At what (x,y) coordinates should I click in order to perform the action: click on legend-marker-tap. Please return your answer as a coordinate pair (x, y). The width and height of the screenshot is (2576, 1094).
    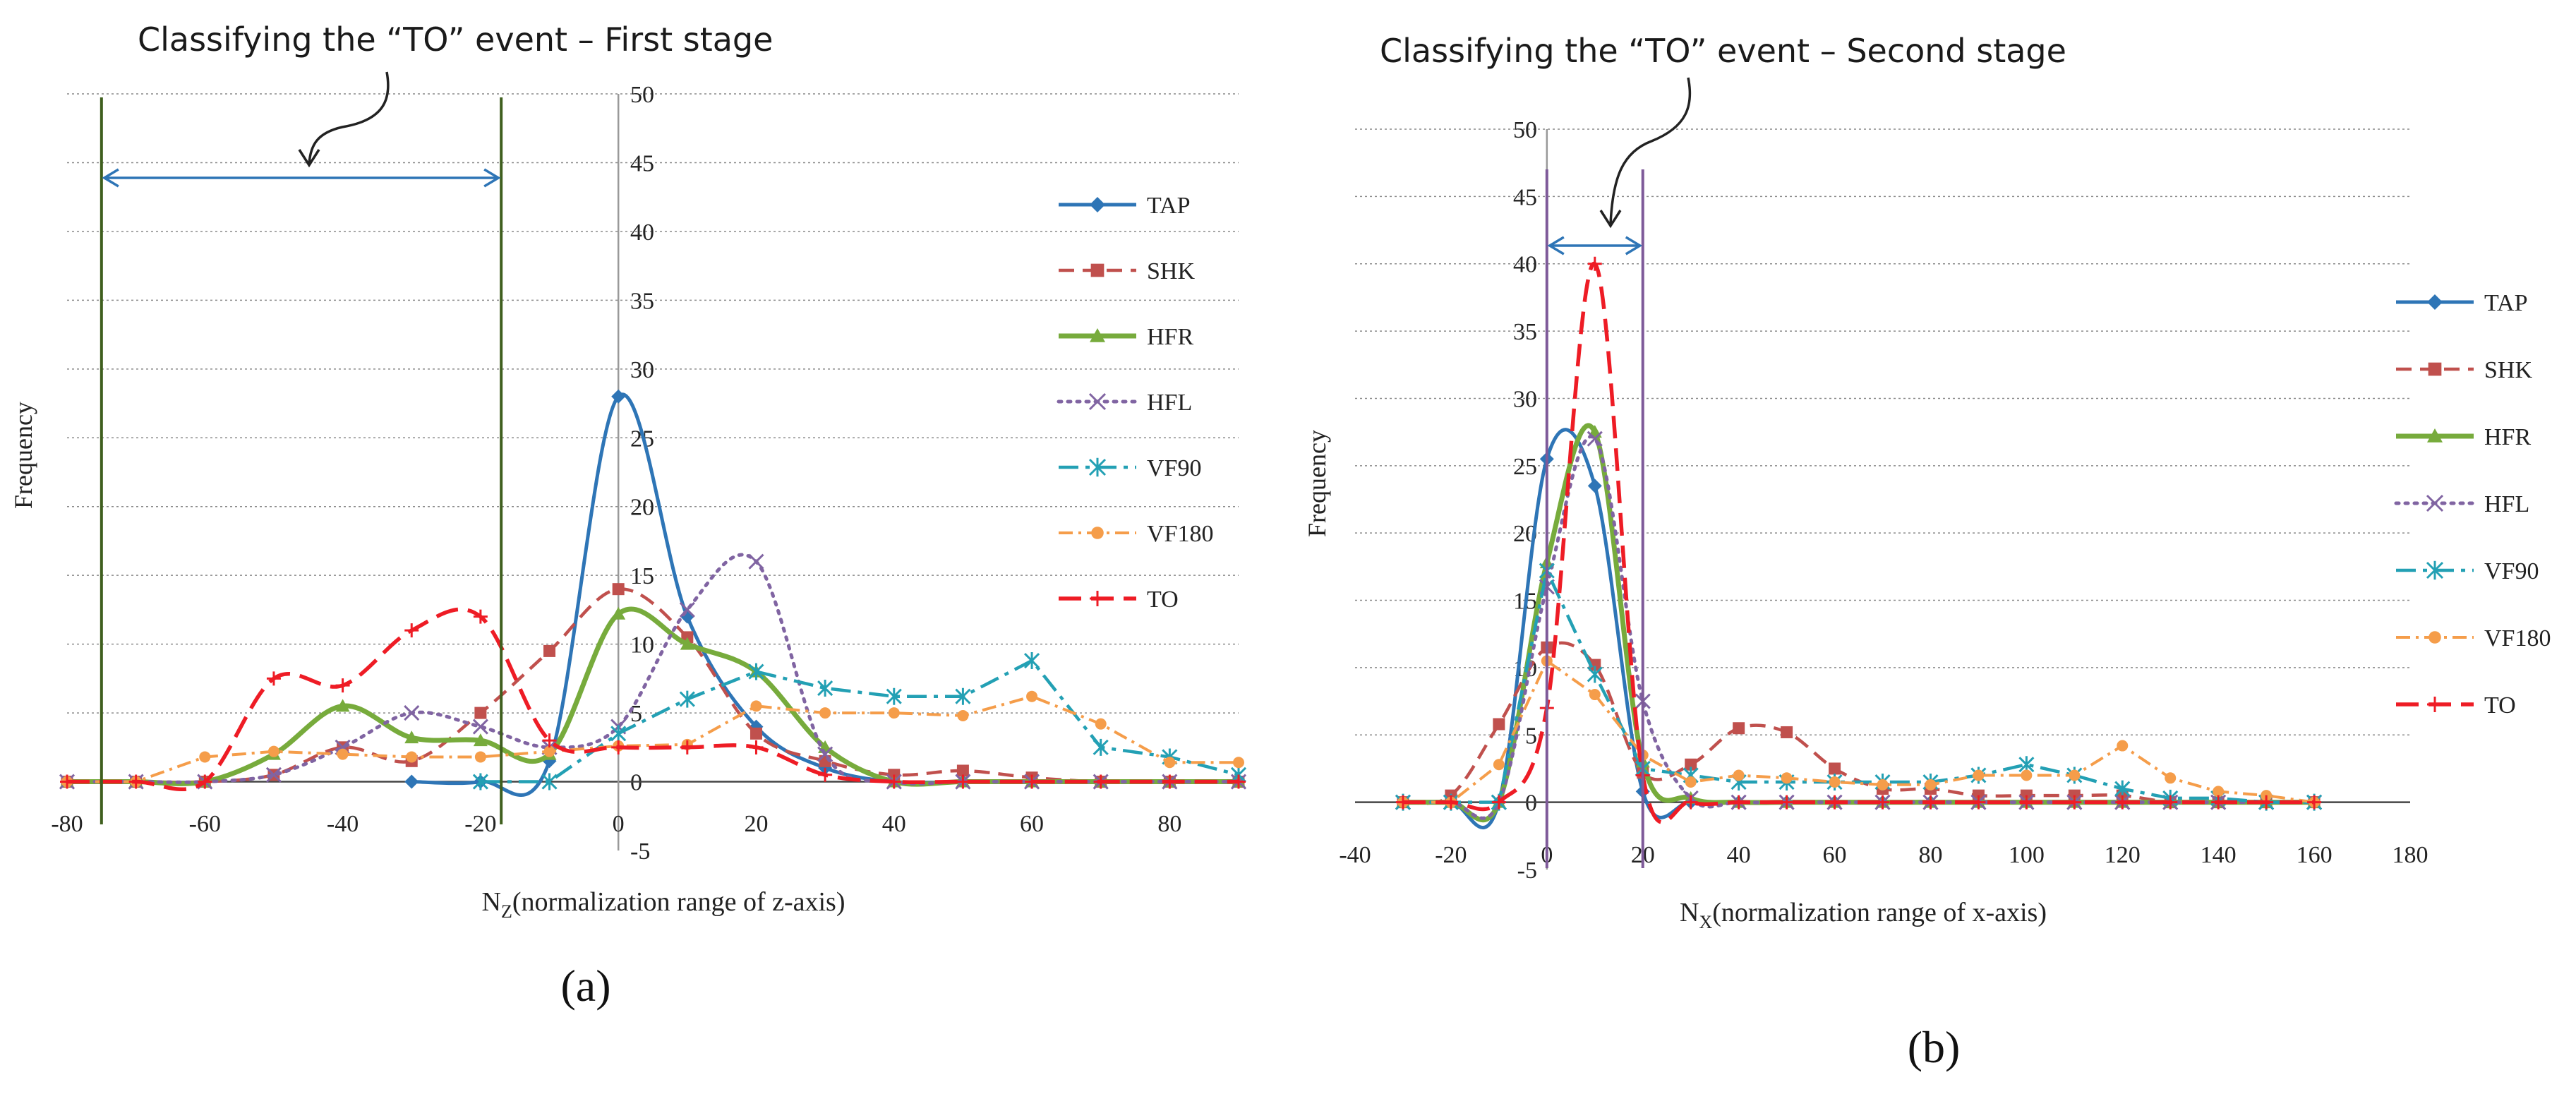
    Looking at the image, I should click on (1097, 204).